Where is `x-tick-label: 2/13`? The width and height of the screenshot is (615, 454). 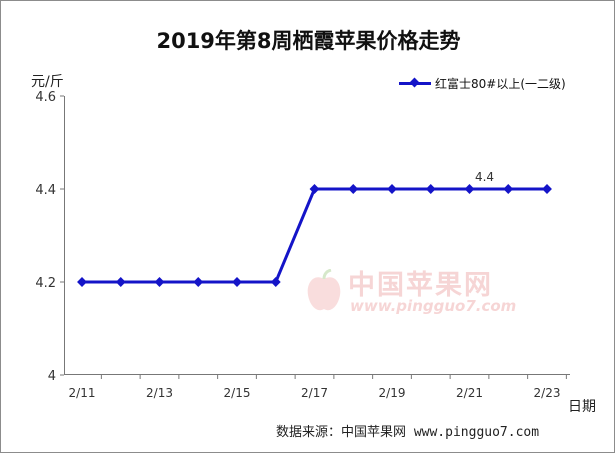 x-tick-label: 2/13 is located at coordinates (159, 393).